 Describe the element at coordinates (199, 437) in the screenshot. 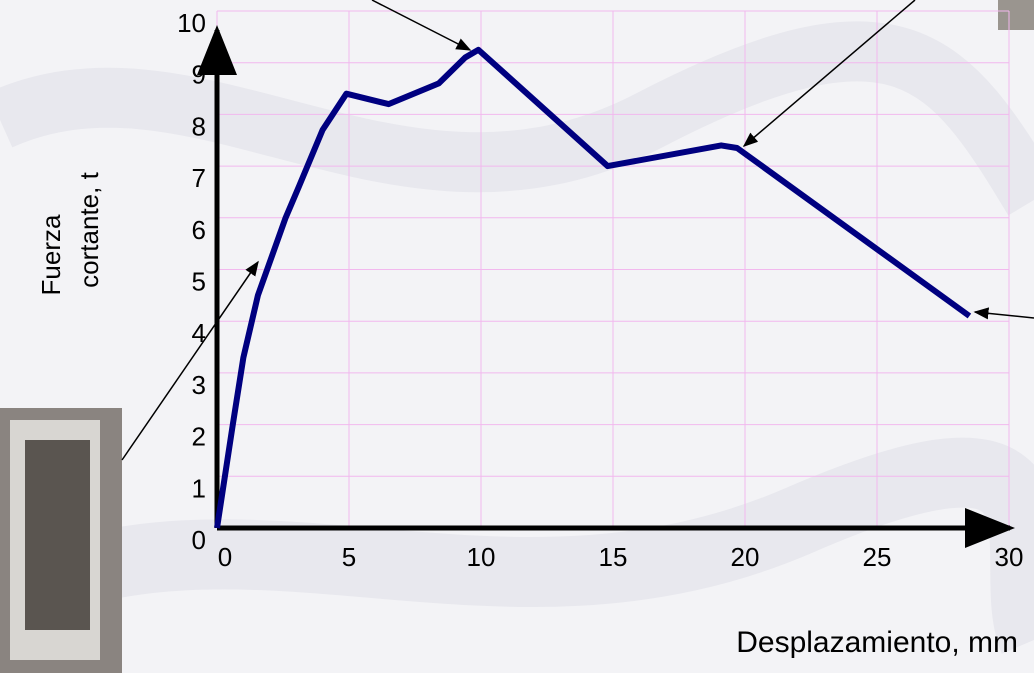

I see `y-tick-label: 2` at that location.